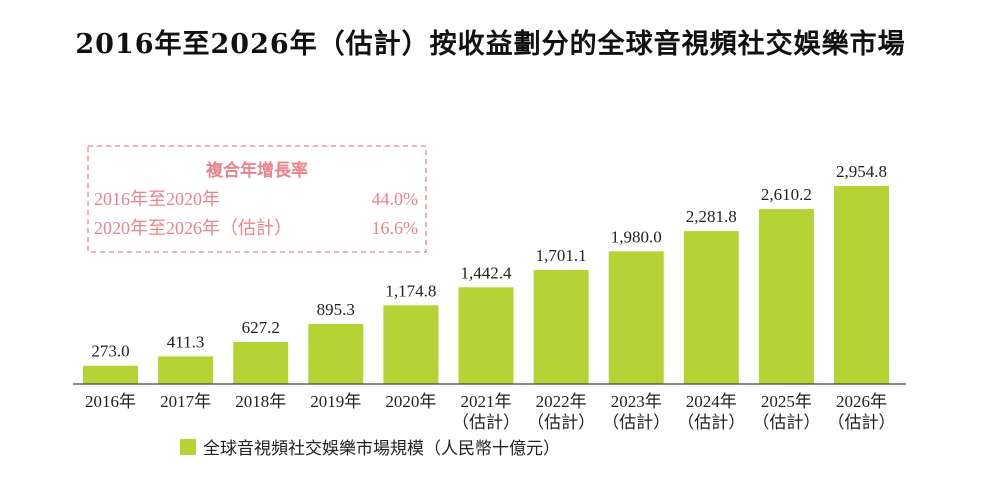 Image resolution: width=981 pixels, height=477 pixels. What do you see at coordinates (561, 401) in the screenshot?
I see `x-tick-year-6: 2022年` at bounding box center [561, 401].